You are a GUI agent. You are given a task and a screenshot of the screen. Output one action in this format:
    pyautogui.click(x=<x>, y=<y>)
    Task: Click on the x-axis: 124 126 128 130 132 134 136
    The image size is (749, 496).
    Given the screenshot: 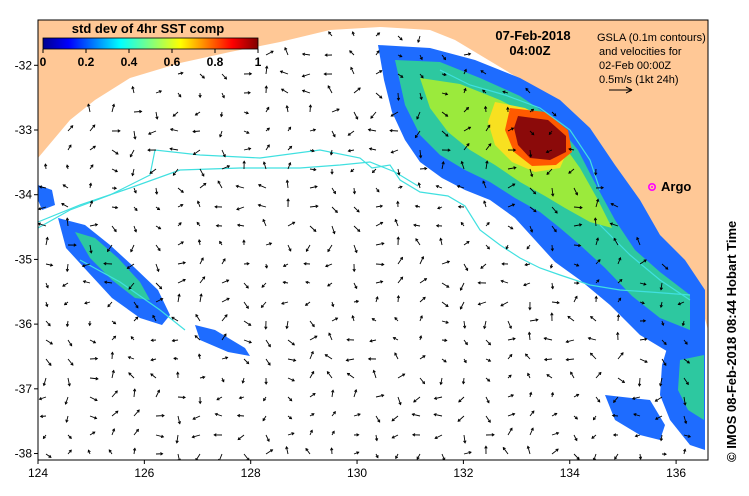 What is the action you would take?
    pyautogui.click(x=357, y=470)
    